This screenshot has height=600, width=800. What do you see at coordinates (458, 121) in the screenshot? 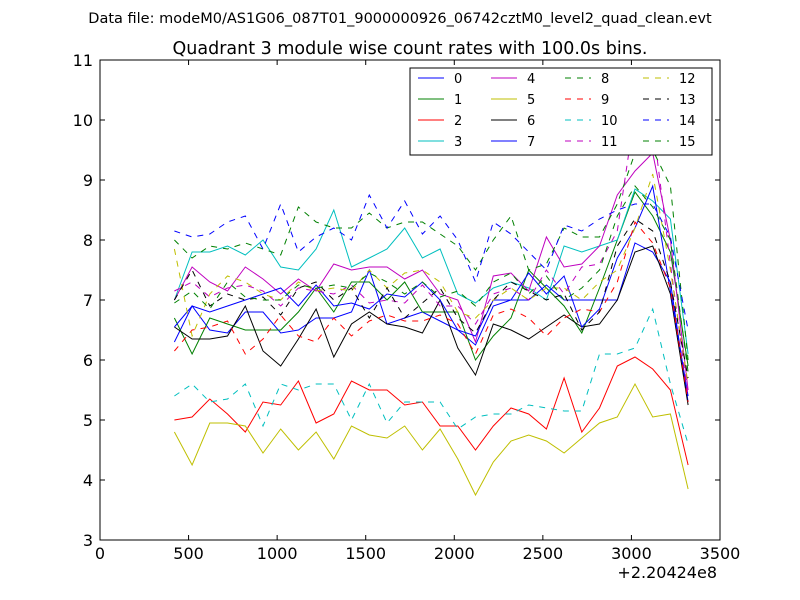
I see `legend-label-2: 2` at bounding box center [458, 121].